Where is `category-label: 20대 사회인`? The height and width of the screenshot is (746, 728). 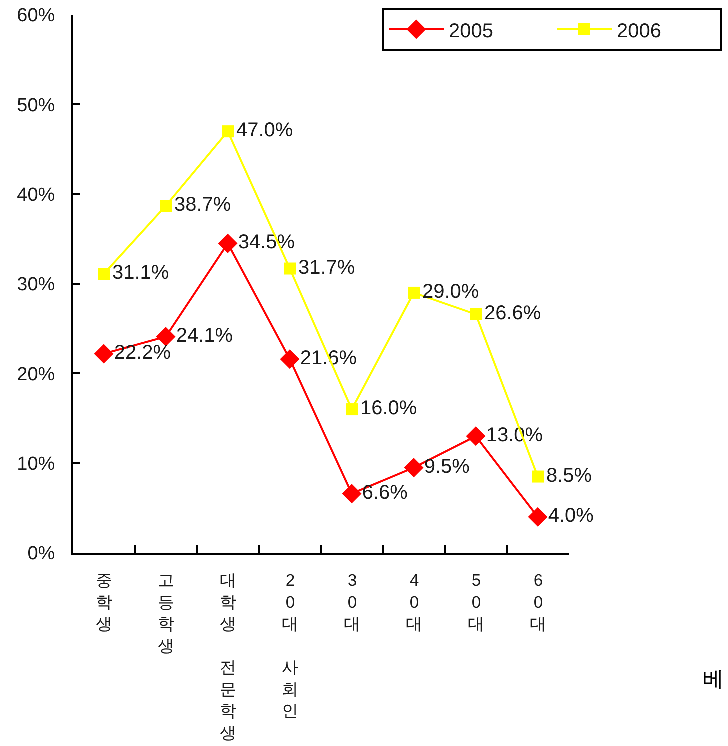
category-label: 20대 사회인 is located at coordinates (290, 645).